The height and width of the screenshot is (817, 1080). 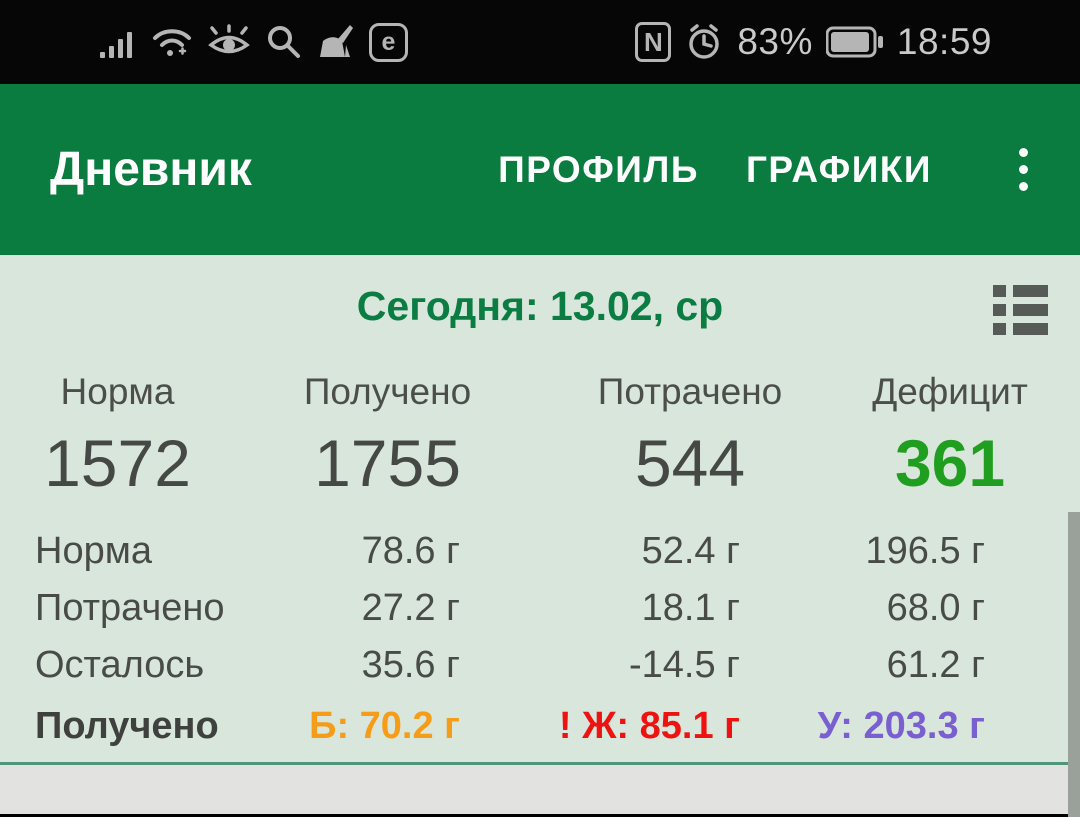 I want to click on left-carbs: 61.2 г, so click(x=935, y=665).